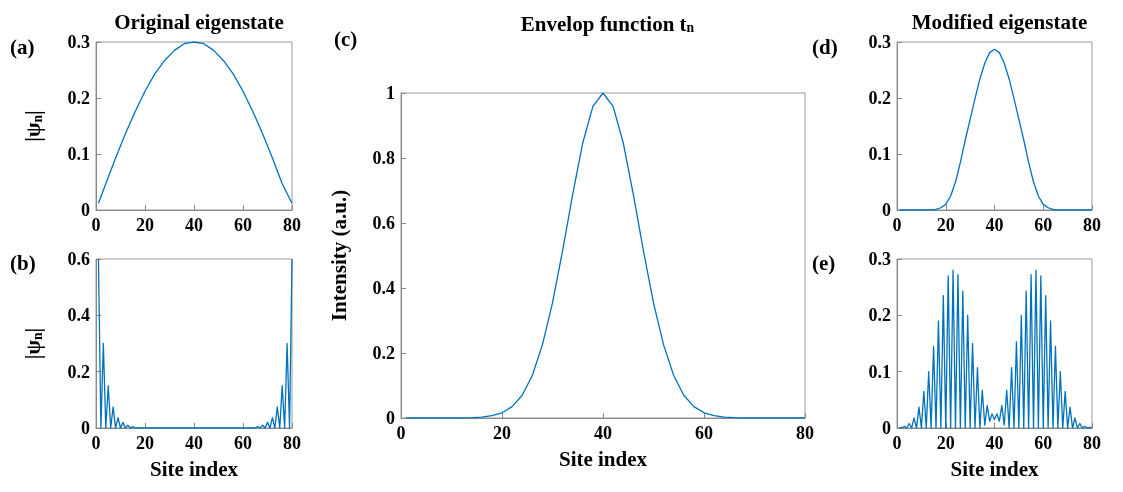 The image size is (1123, 492). Describe the element at coordinates (999, 21) in the screenshot. I see `chart-title: Modified eigenstate` at that location.